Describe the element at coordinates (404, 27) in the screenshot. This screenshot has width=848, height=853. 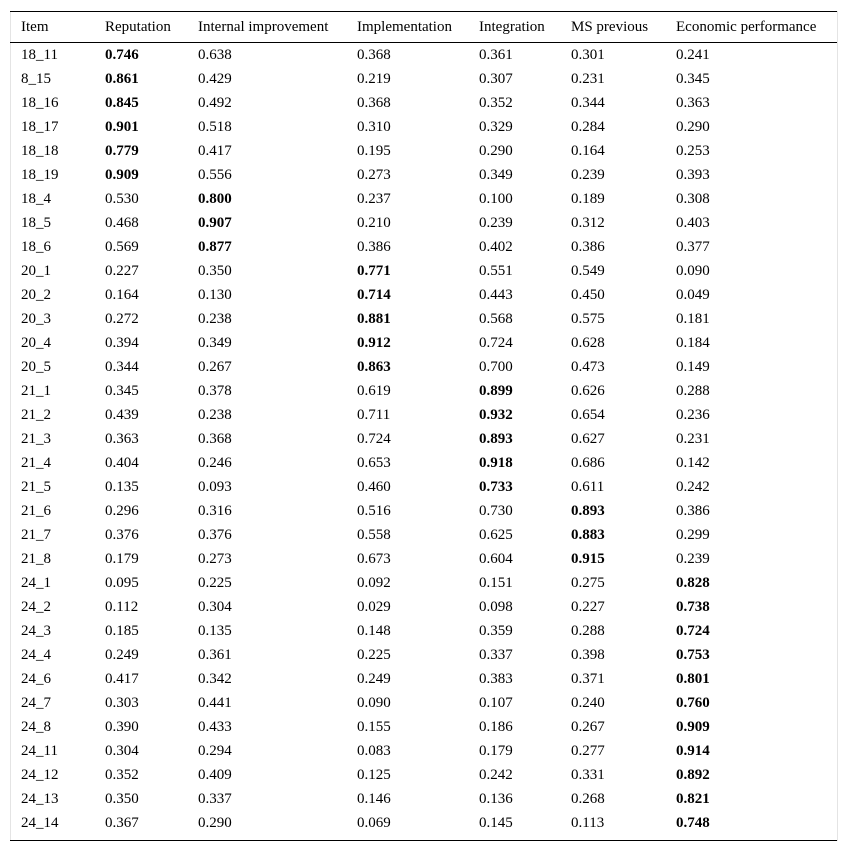
I see `header-cell: Implementation` at that location.